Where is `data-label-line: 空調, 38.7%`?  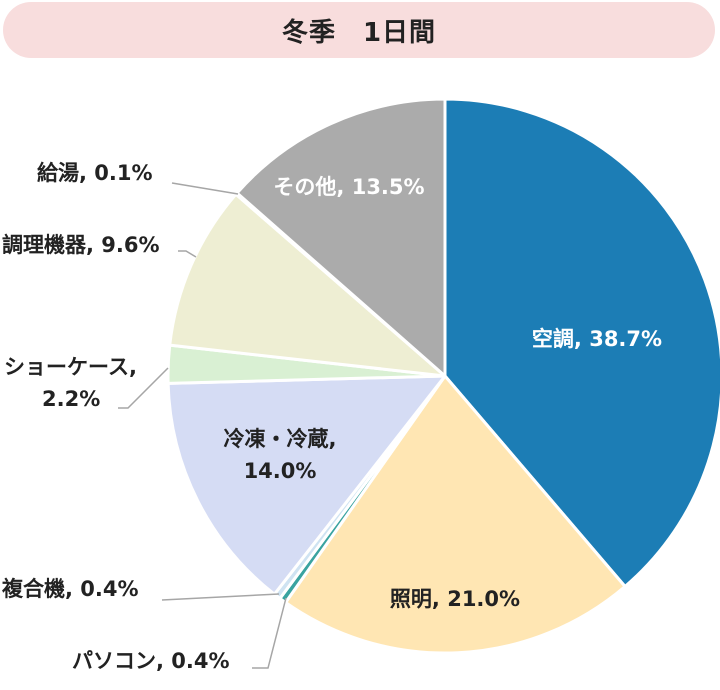
data-label-line: 空調, 38.7% is located at coordinates (597, 339).